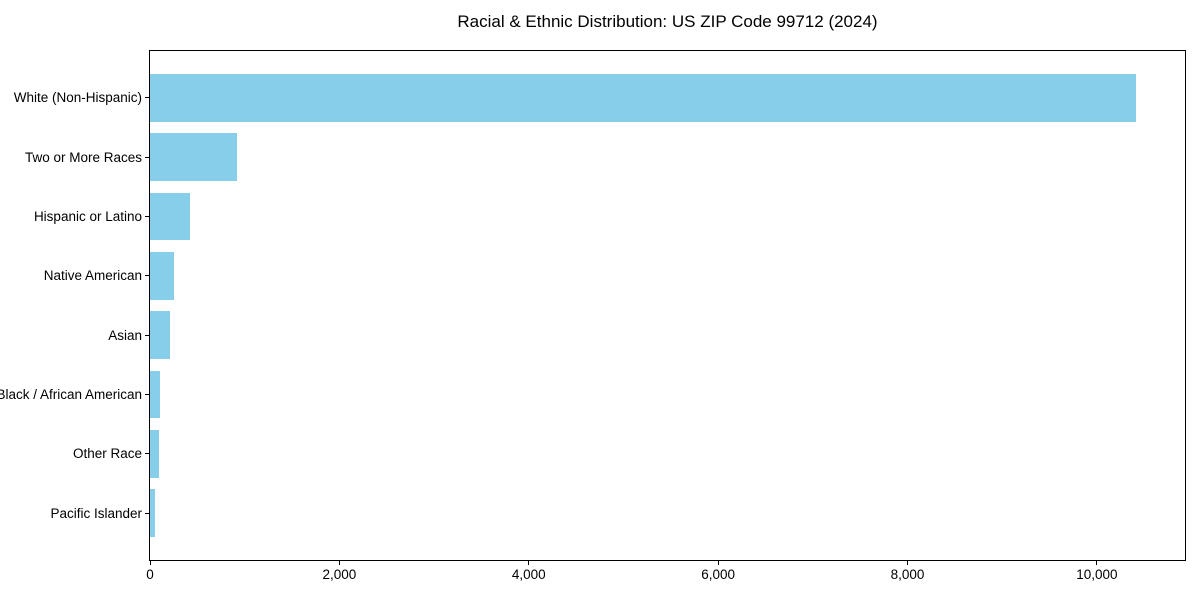 The width and height of the screenshot is (1200, 600). I want to click on y-axis-category-label: White (Non-Hispanic), so click(77, 98).